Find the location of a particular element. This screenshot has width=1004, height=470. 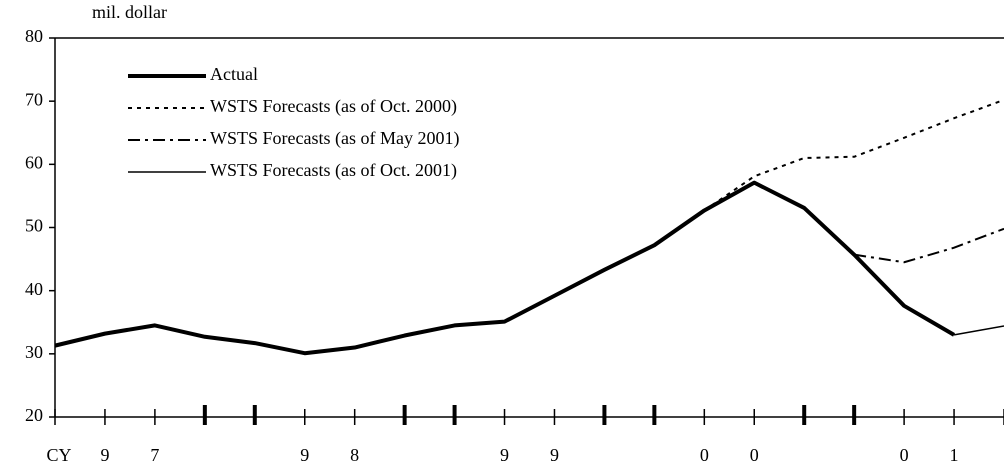

x-tick-label: 7 is located at coordinates (154, 455).